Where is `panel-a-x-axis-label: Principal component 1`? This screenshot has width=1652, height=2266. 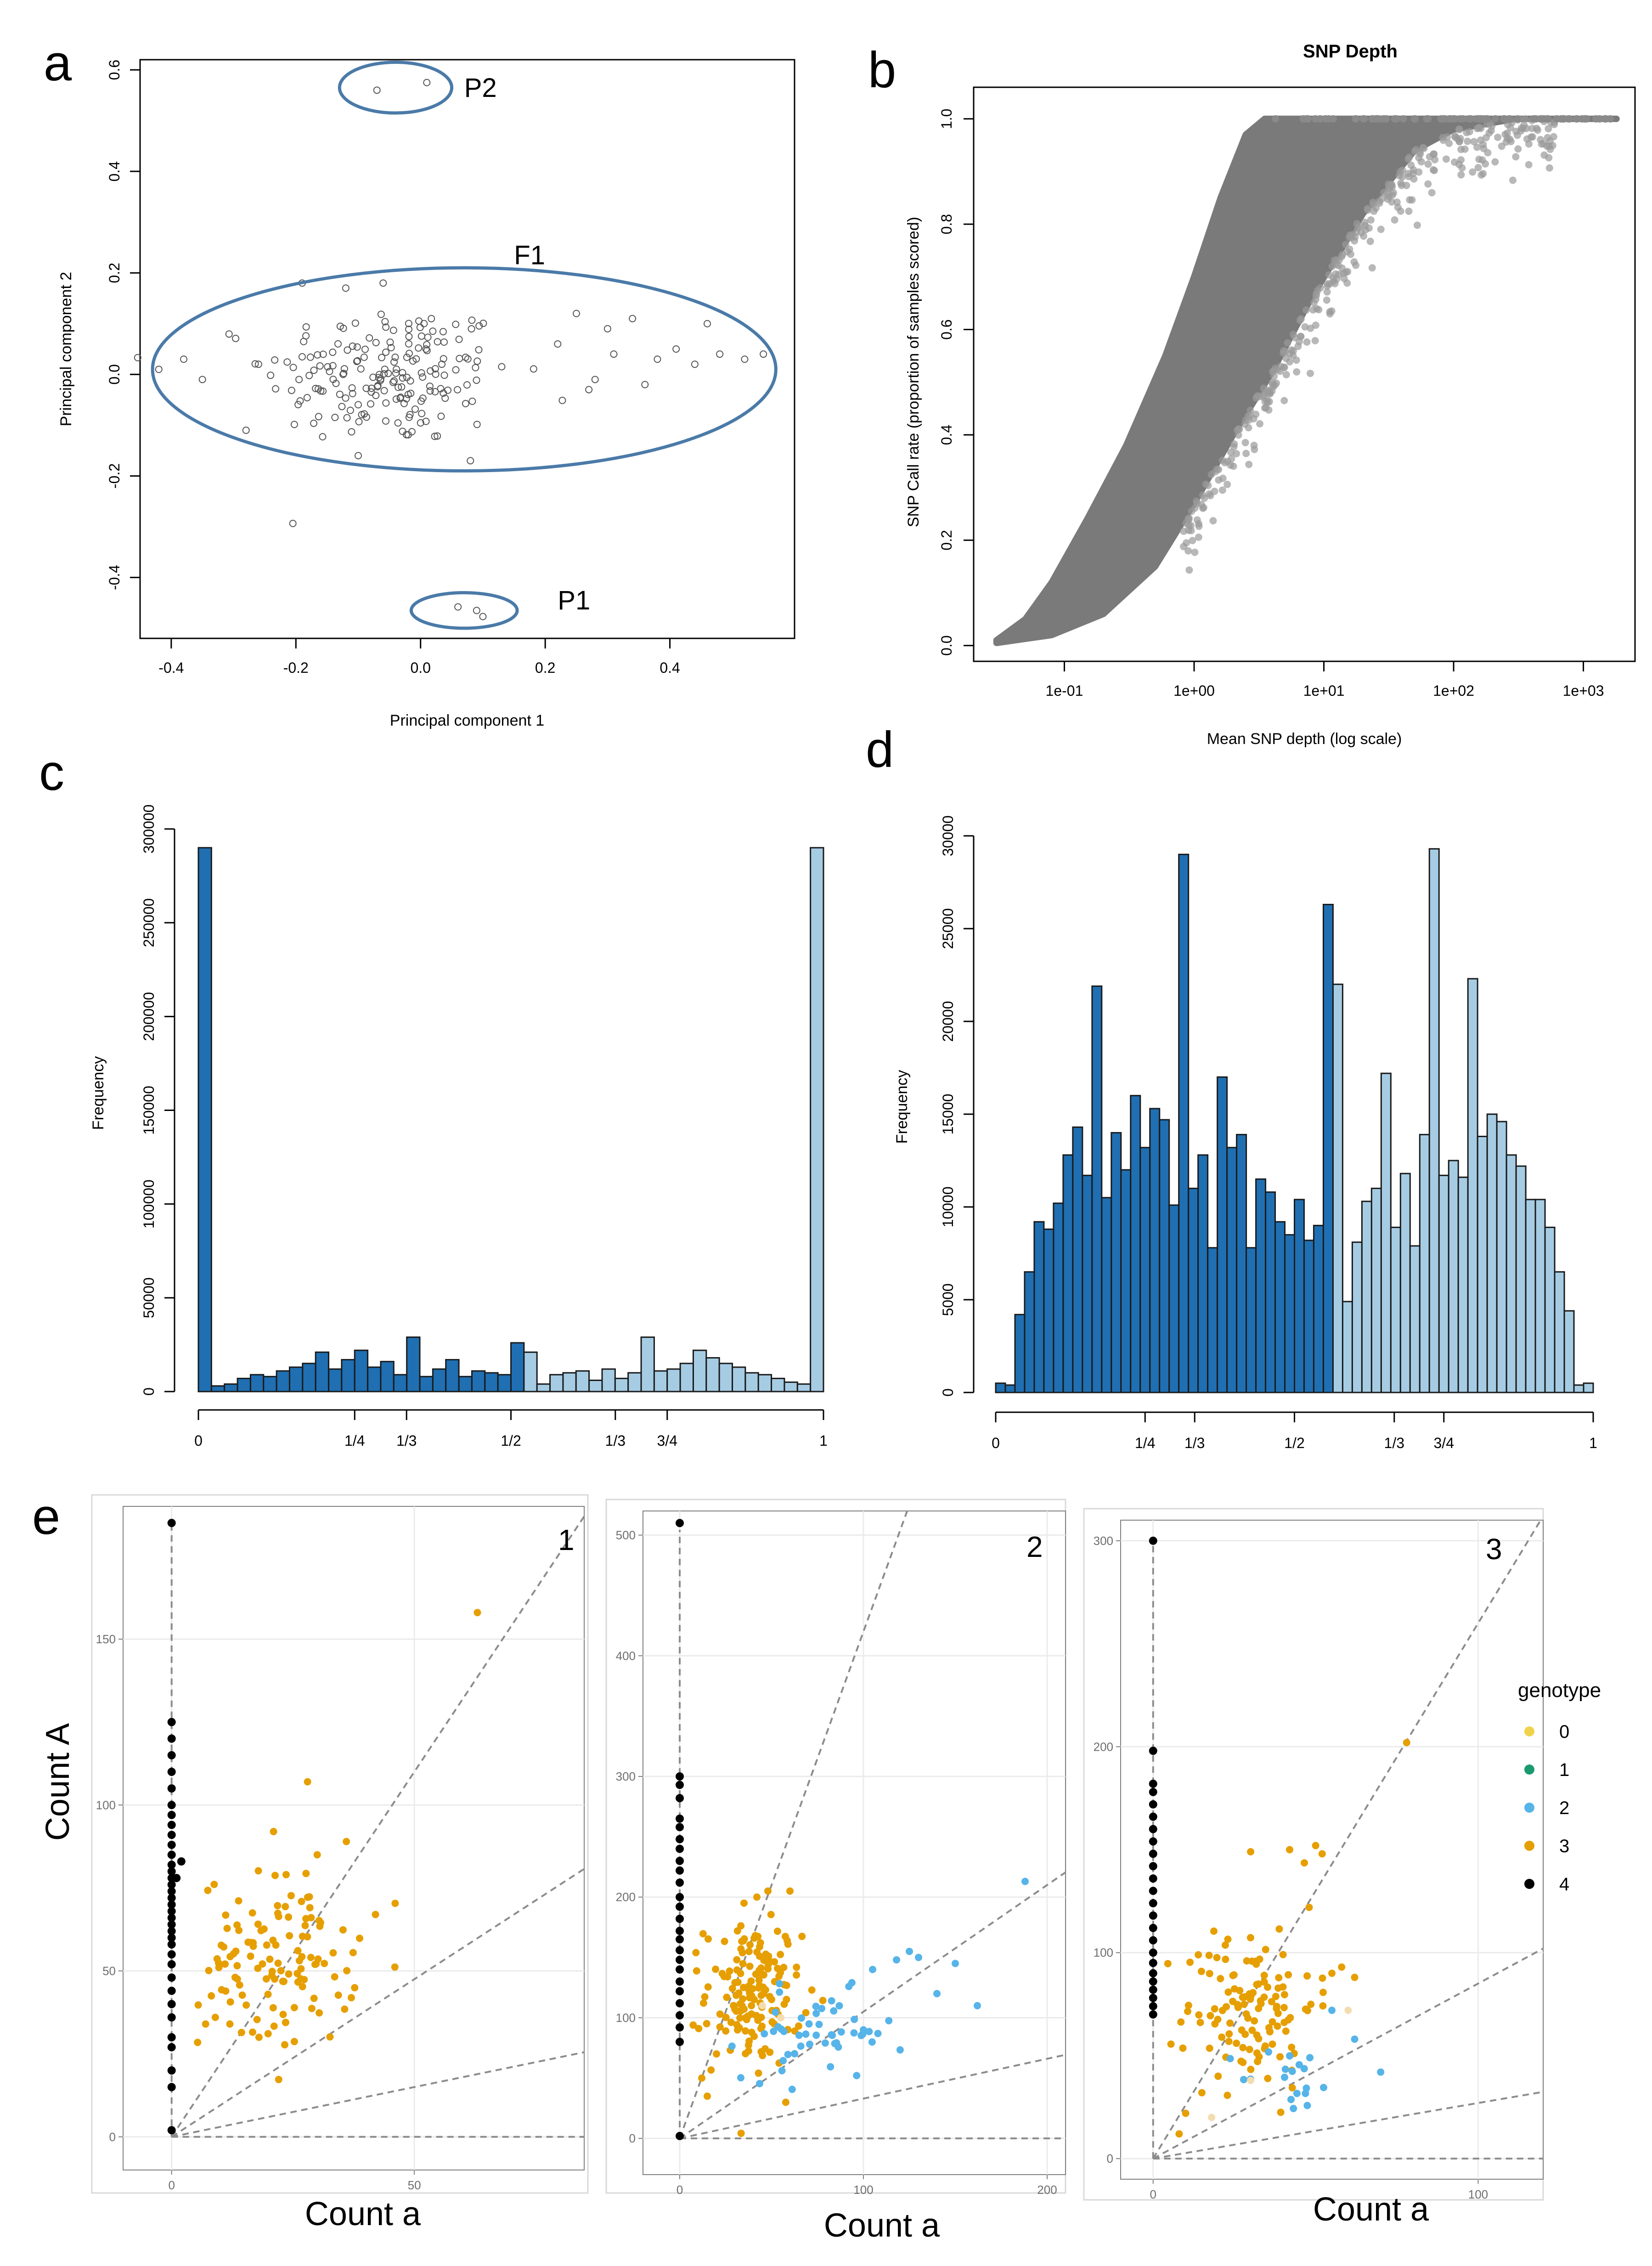
panel-a-x-axis-label: Principal component 1 is located at coordinates (467, 720).